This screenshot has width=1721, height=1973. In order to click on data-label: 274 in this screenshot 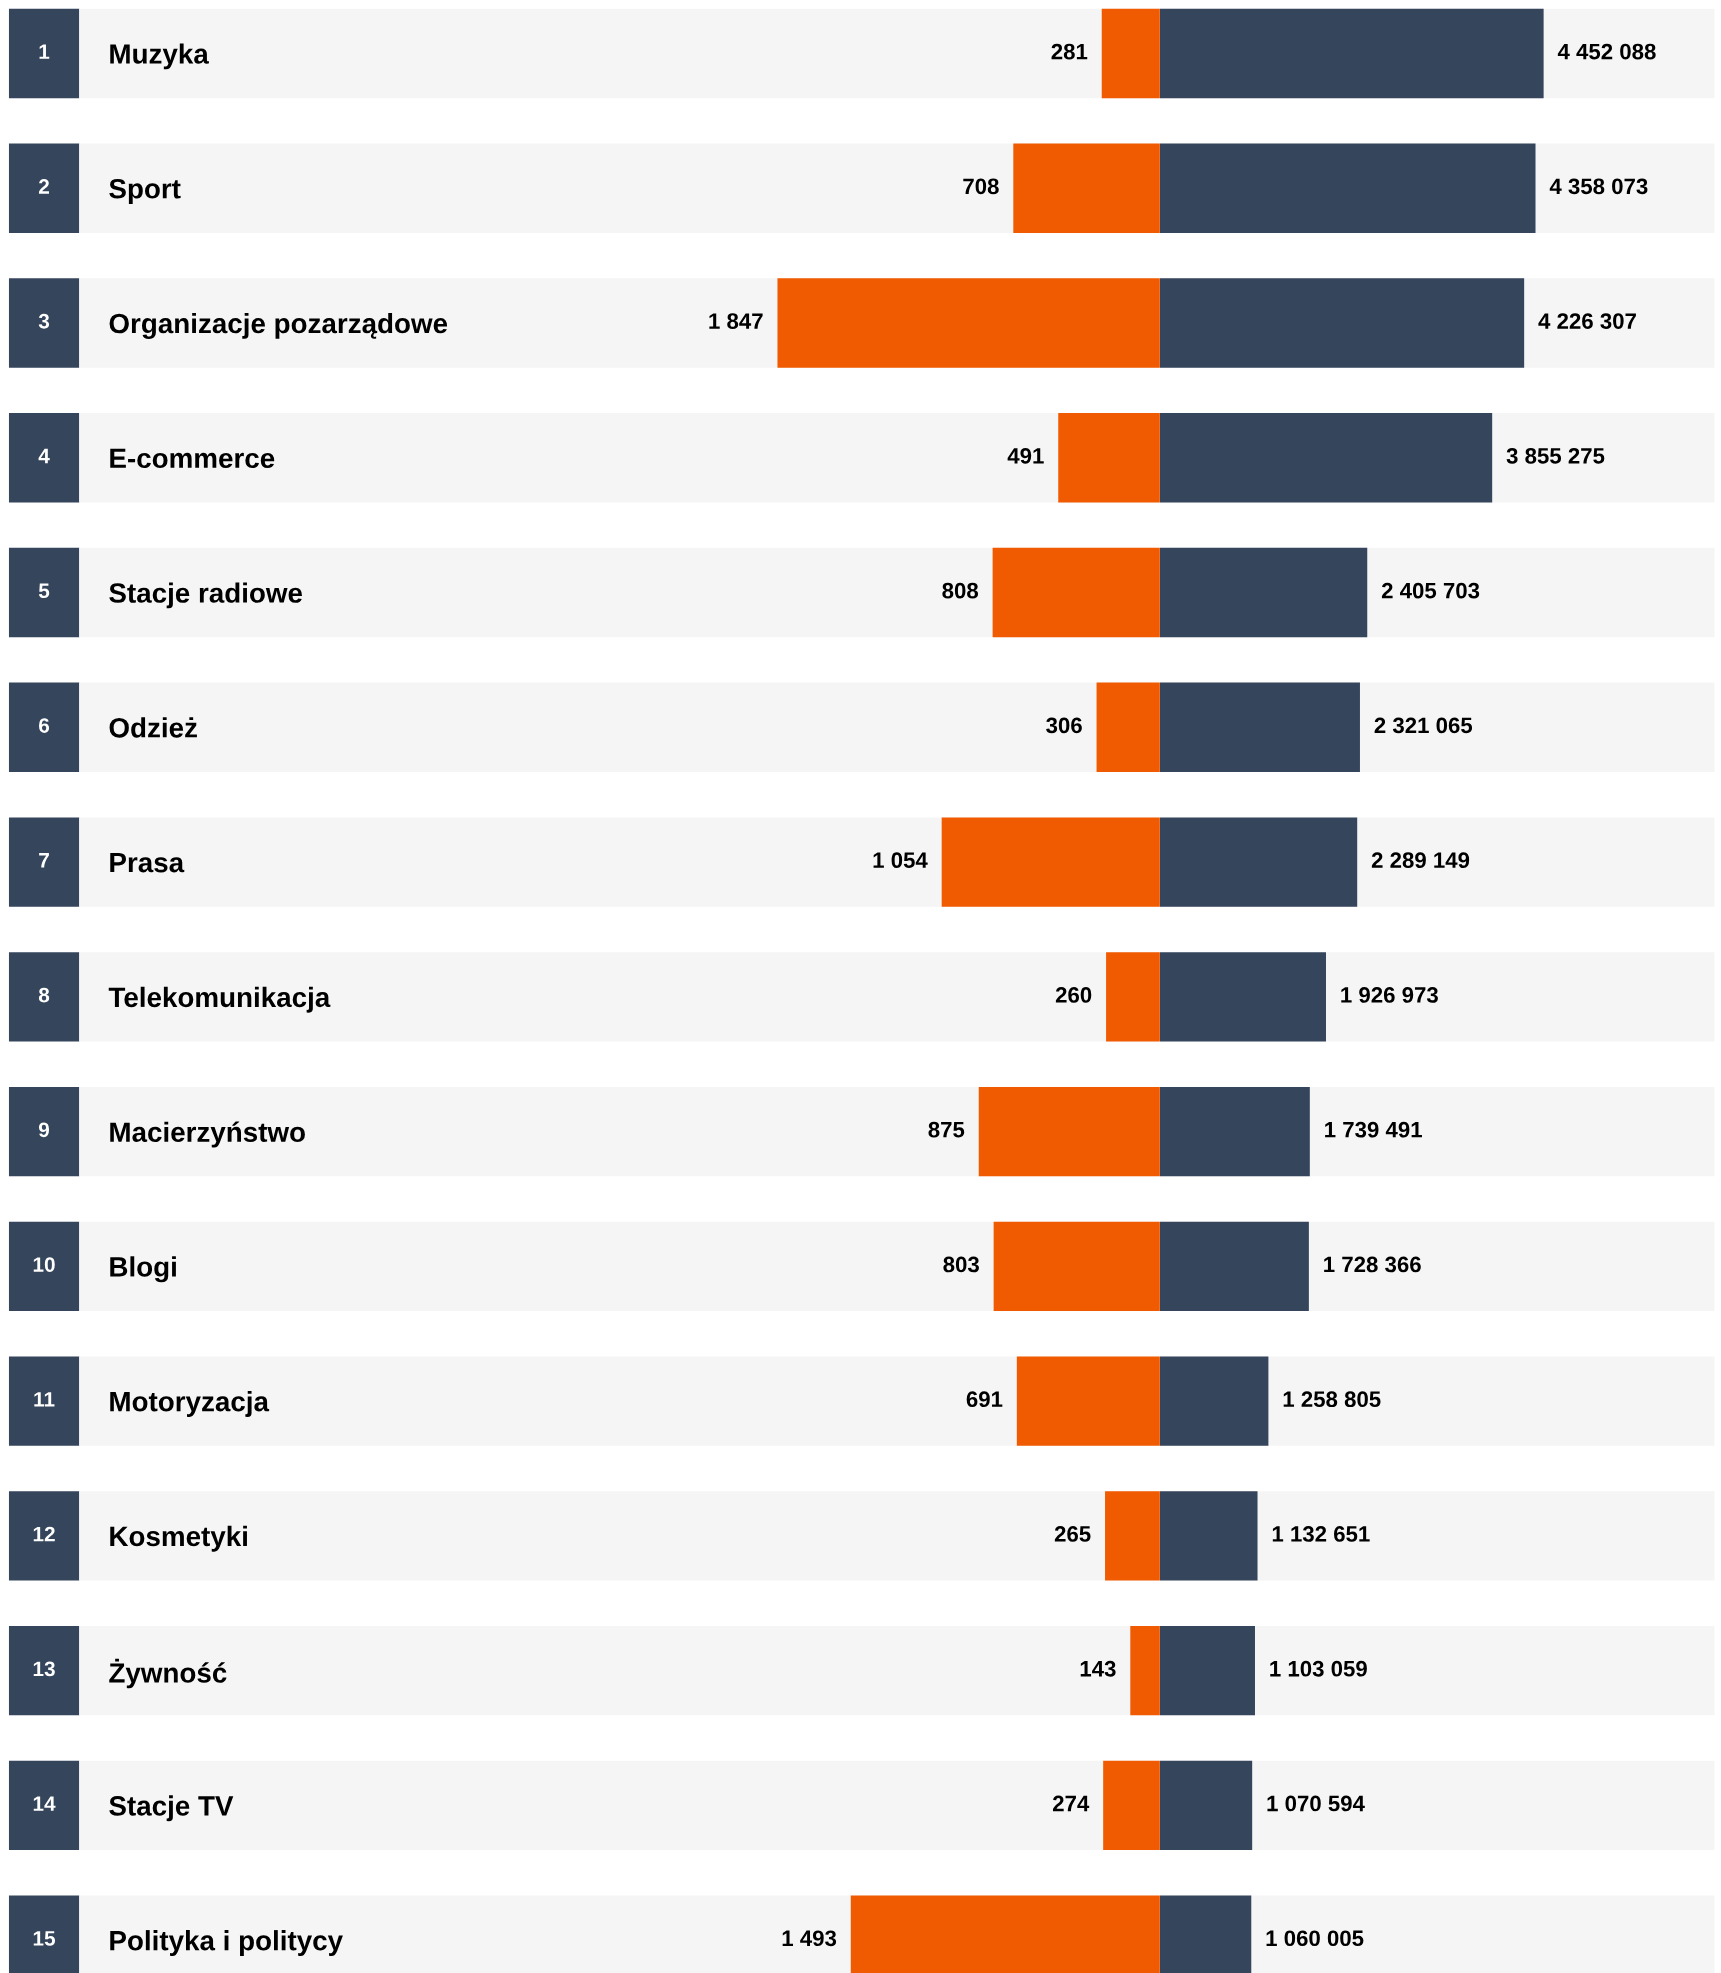, I will do `click(1071, 1803)`.